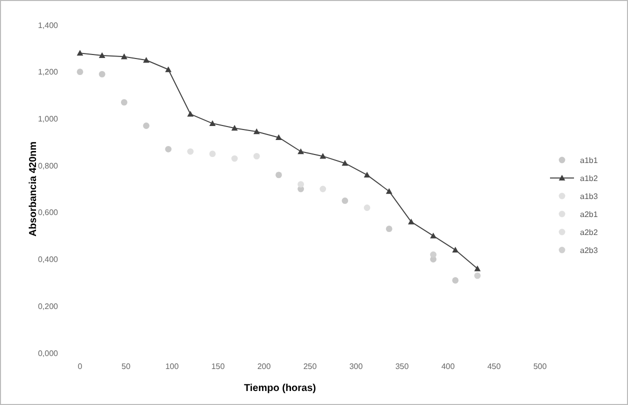 This screenshot has width=628, height=405. Describe the element at coordinates (48, 213) in the screenshot. I see `y-tick-label: 0,600` at that location.